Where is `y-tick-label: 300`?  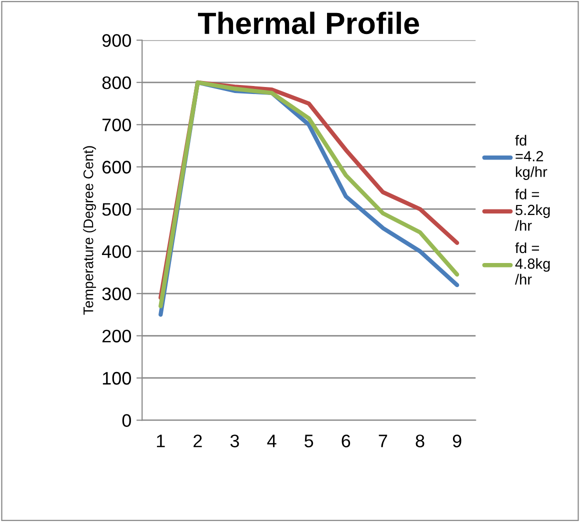 y-tick-label: 300 is located at coordinates (116, 293).